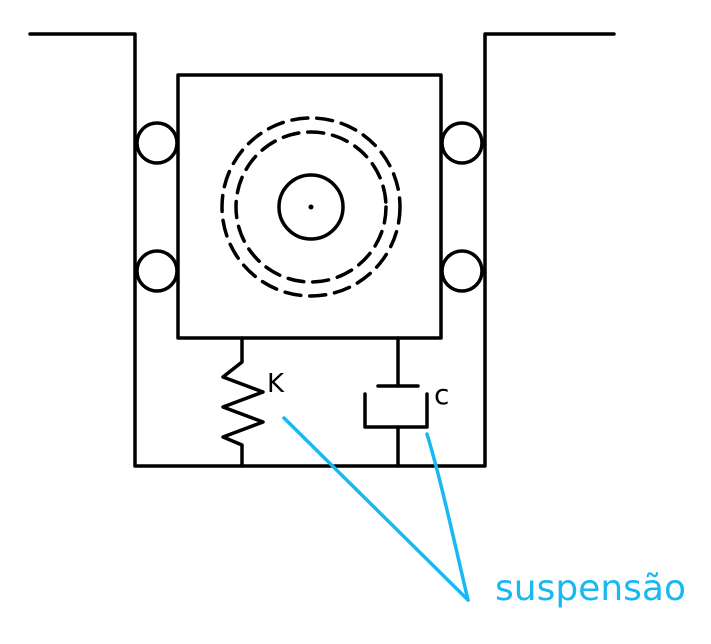 This screenshot has width=711, height=644. Describe the element at coordinates (276, 384) in the screenshot. I see `spring-label: K` at that location.